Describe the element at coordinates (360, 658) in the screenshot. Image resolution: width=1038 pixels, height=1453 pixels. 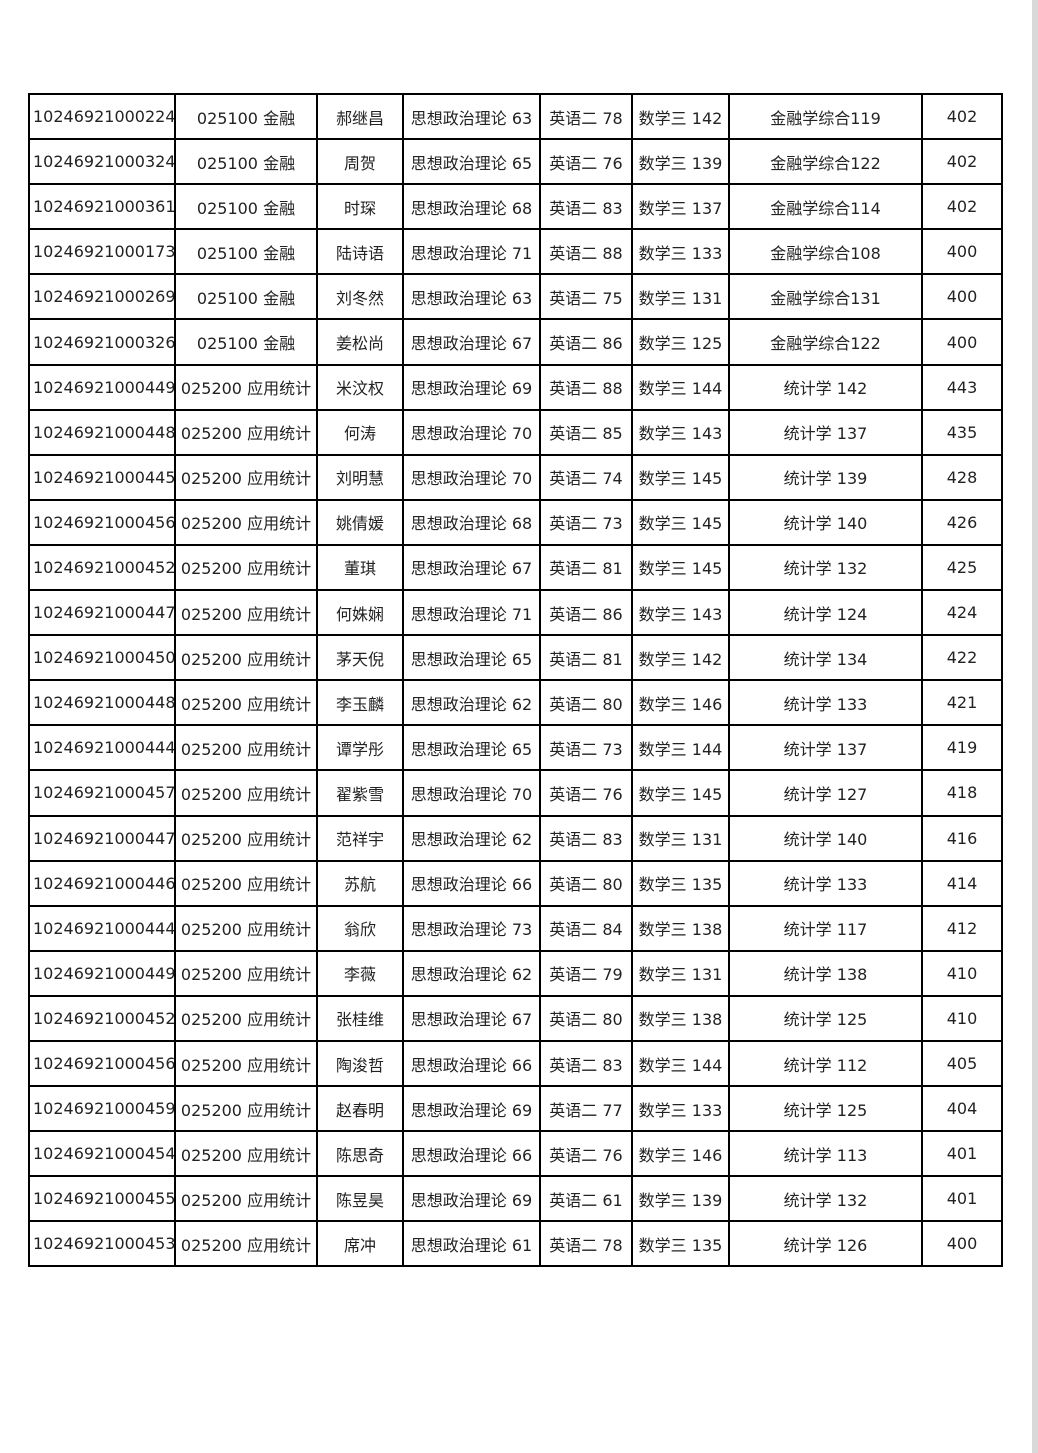
I see `name-cell: 茅天倪` at that location.